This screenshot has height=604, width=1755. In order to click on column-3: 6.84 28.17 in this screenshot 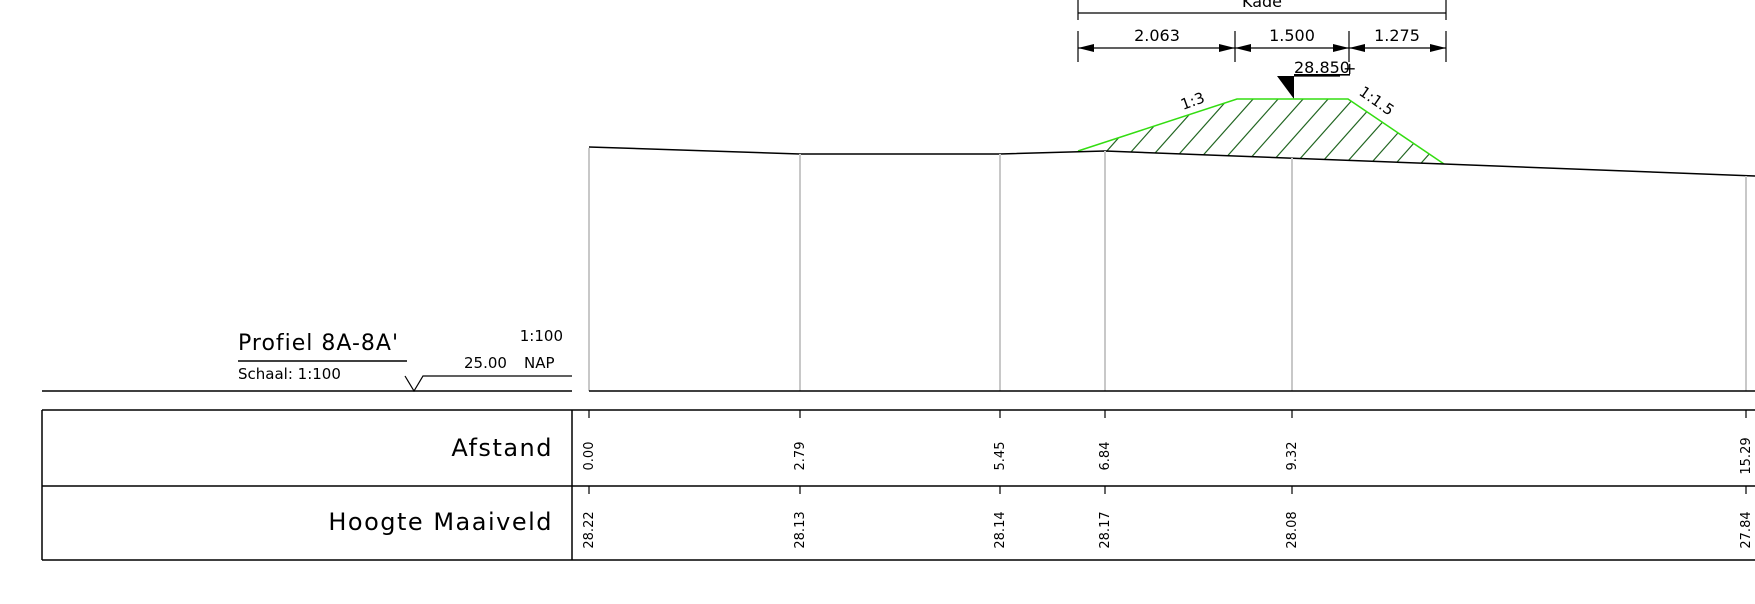, I will do `click(1105, 479)`.